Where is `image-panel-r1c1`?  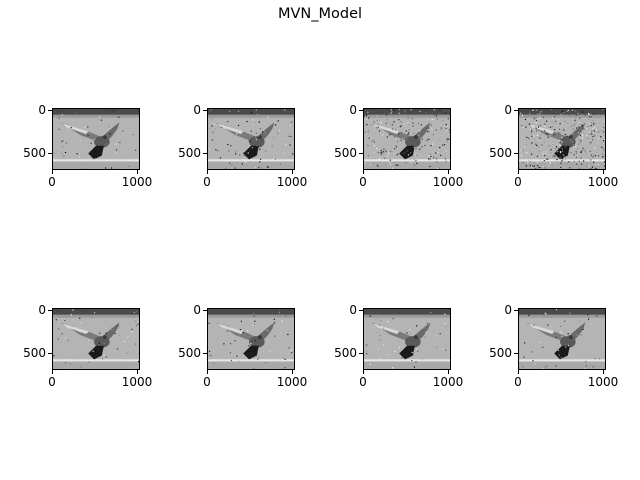 image-panel-r1c1 is located at coordinates (96, 139).